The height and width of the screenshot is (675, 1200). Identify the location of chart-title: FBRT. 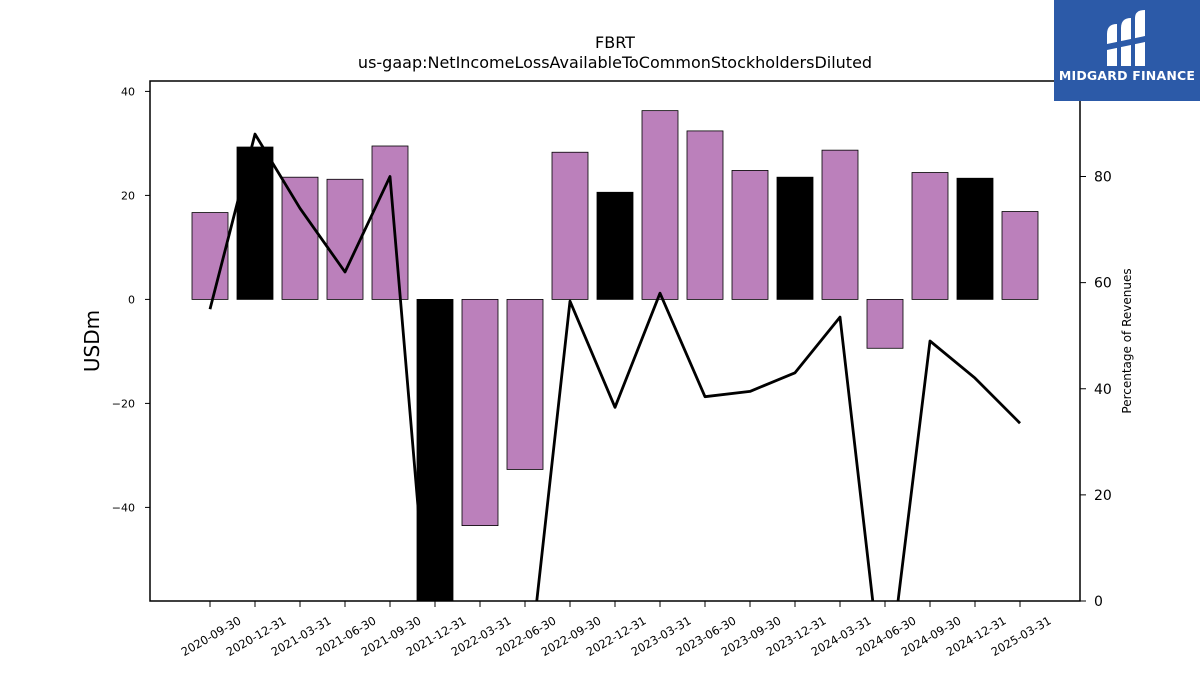
(615, 42).